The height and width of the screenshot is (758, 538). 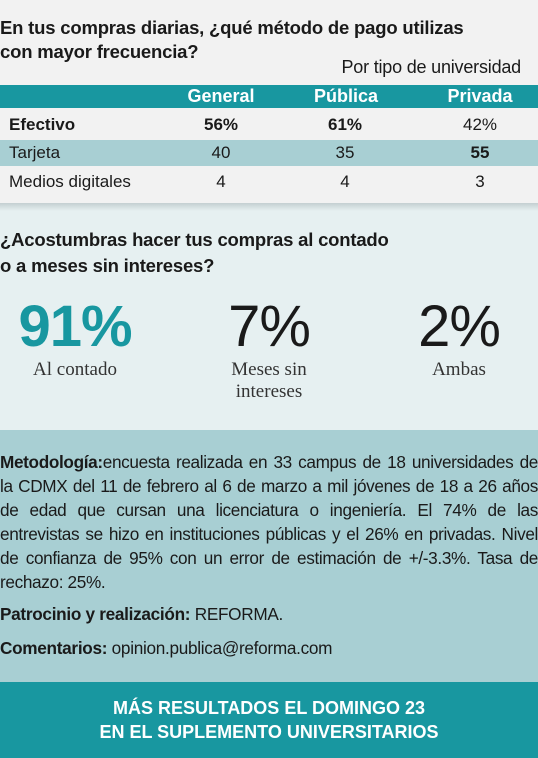 I want to click on header-publica: Pública, so click(x=346, y=96).